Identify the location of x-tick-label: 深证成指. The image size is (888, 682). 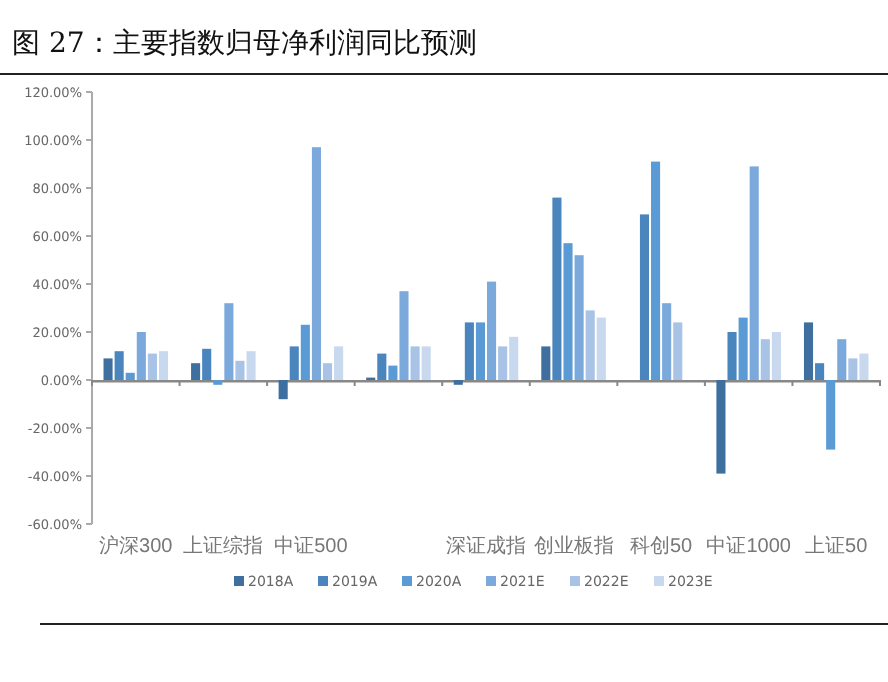
(486, 546).